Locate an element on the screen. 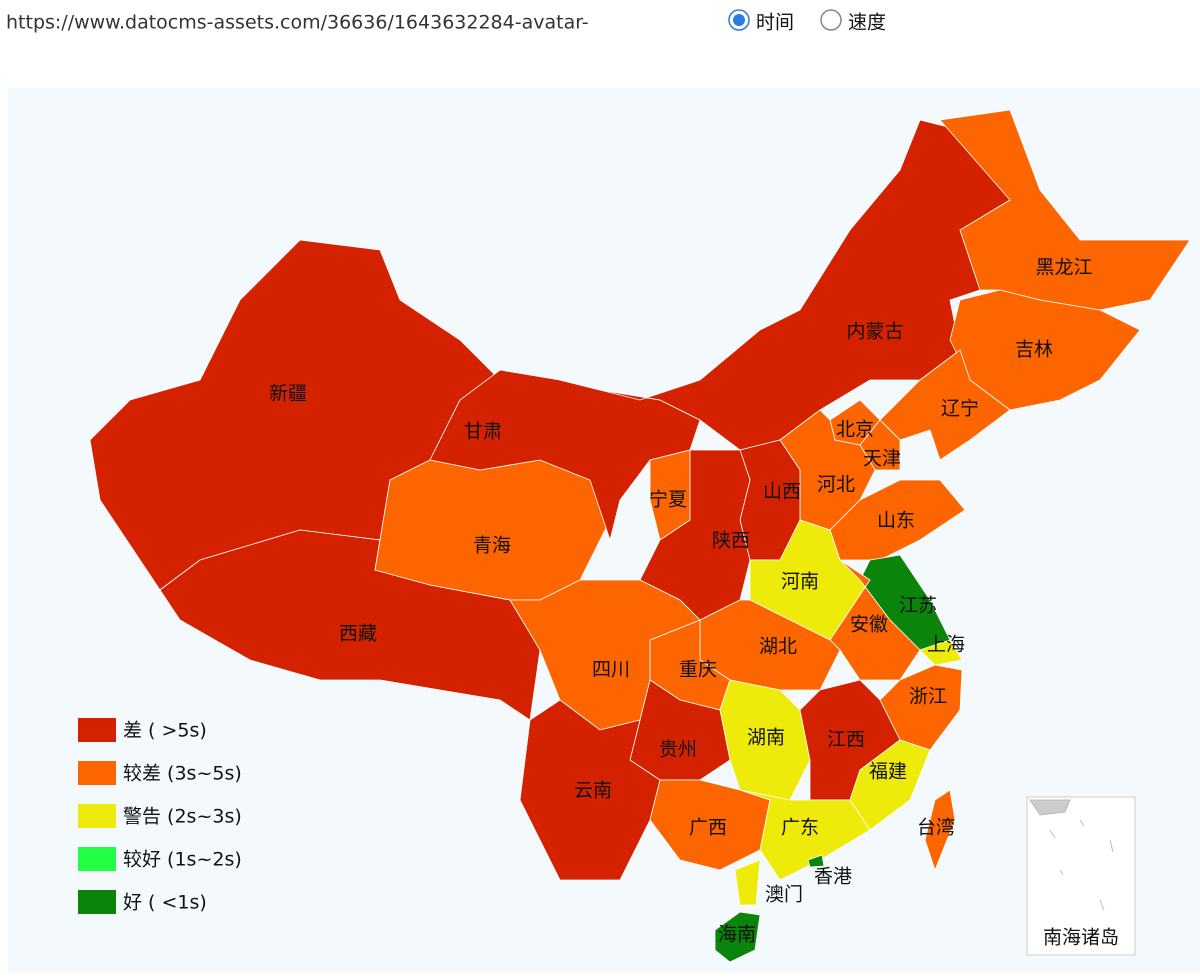 This screenshot has height=977, width=1200. province-label: 广东 is located at coordinates (800, 828).